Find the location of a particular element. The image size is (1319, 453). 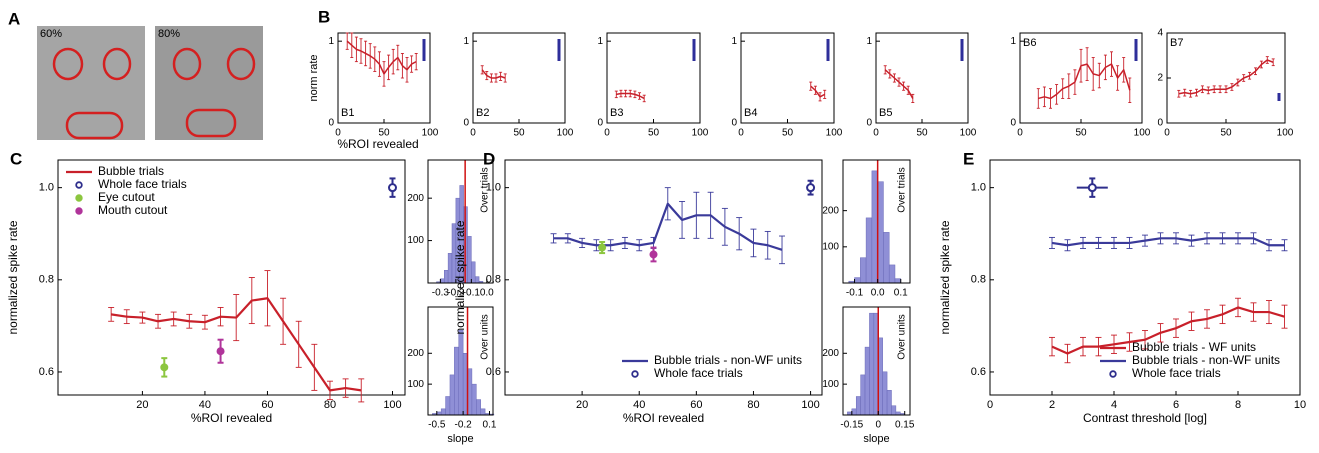

inset-label: B1 is located at coordinates (347, 113).